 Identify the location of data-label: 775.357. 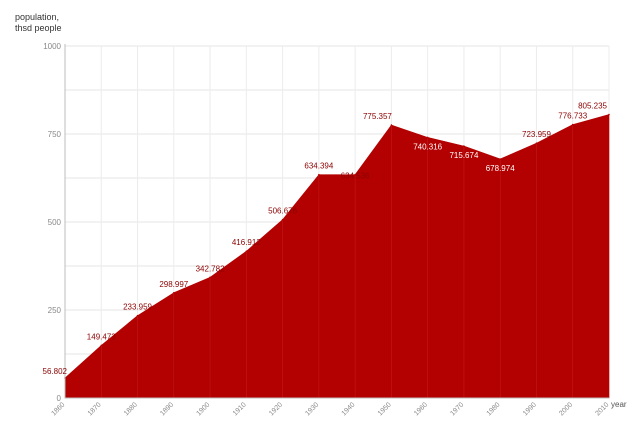
(377, 116).